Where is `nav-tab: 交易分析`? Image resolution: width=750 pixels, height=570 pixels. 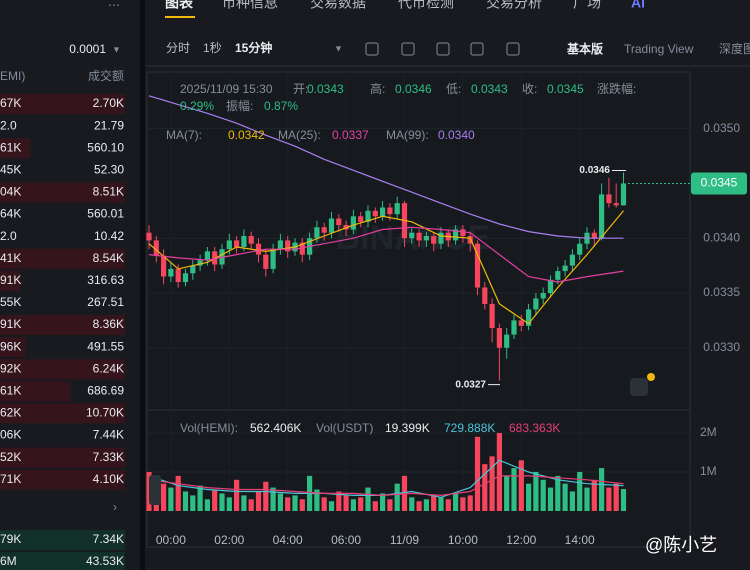
nav-tab: 交易分析 is located at coordinates (514, 5).